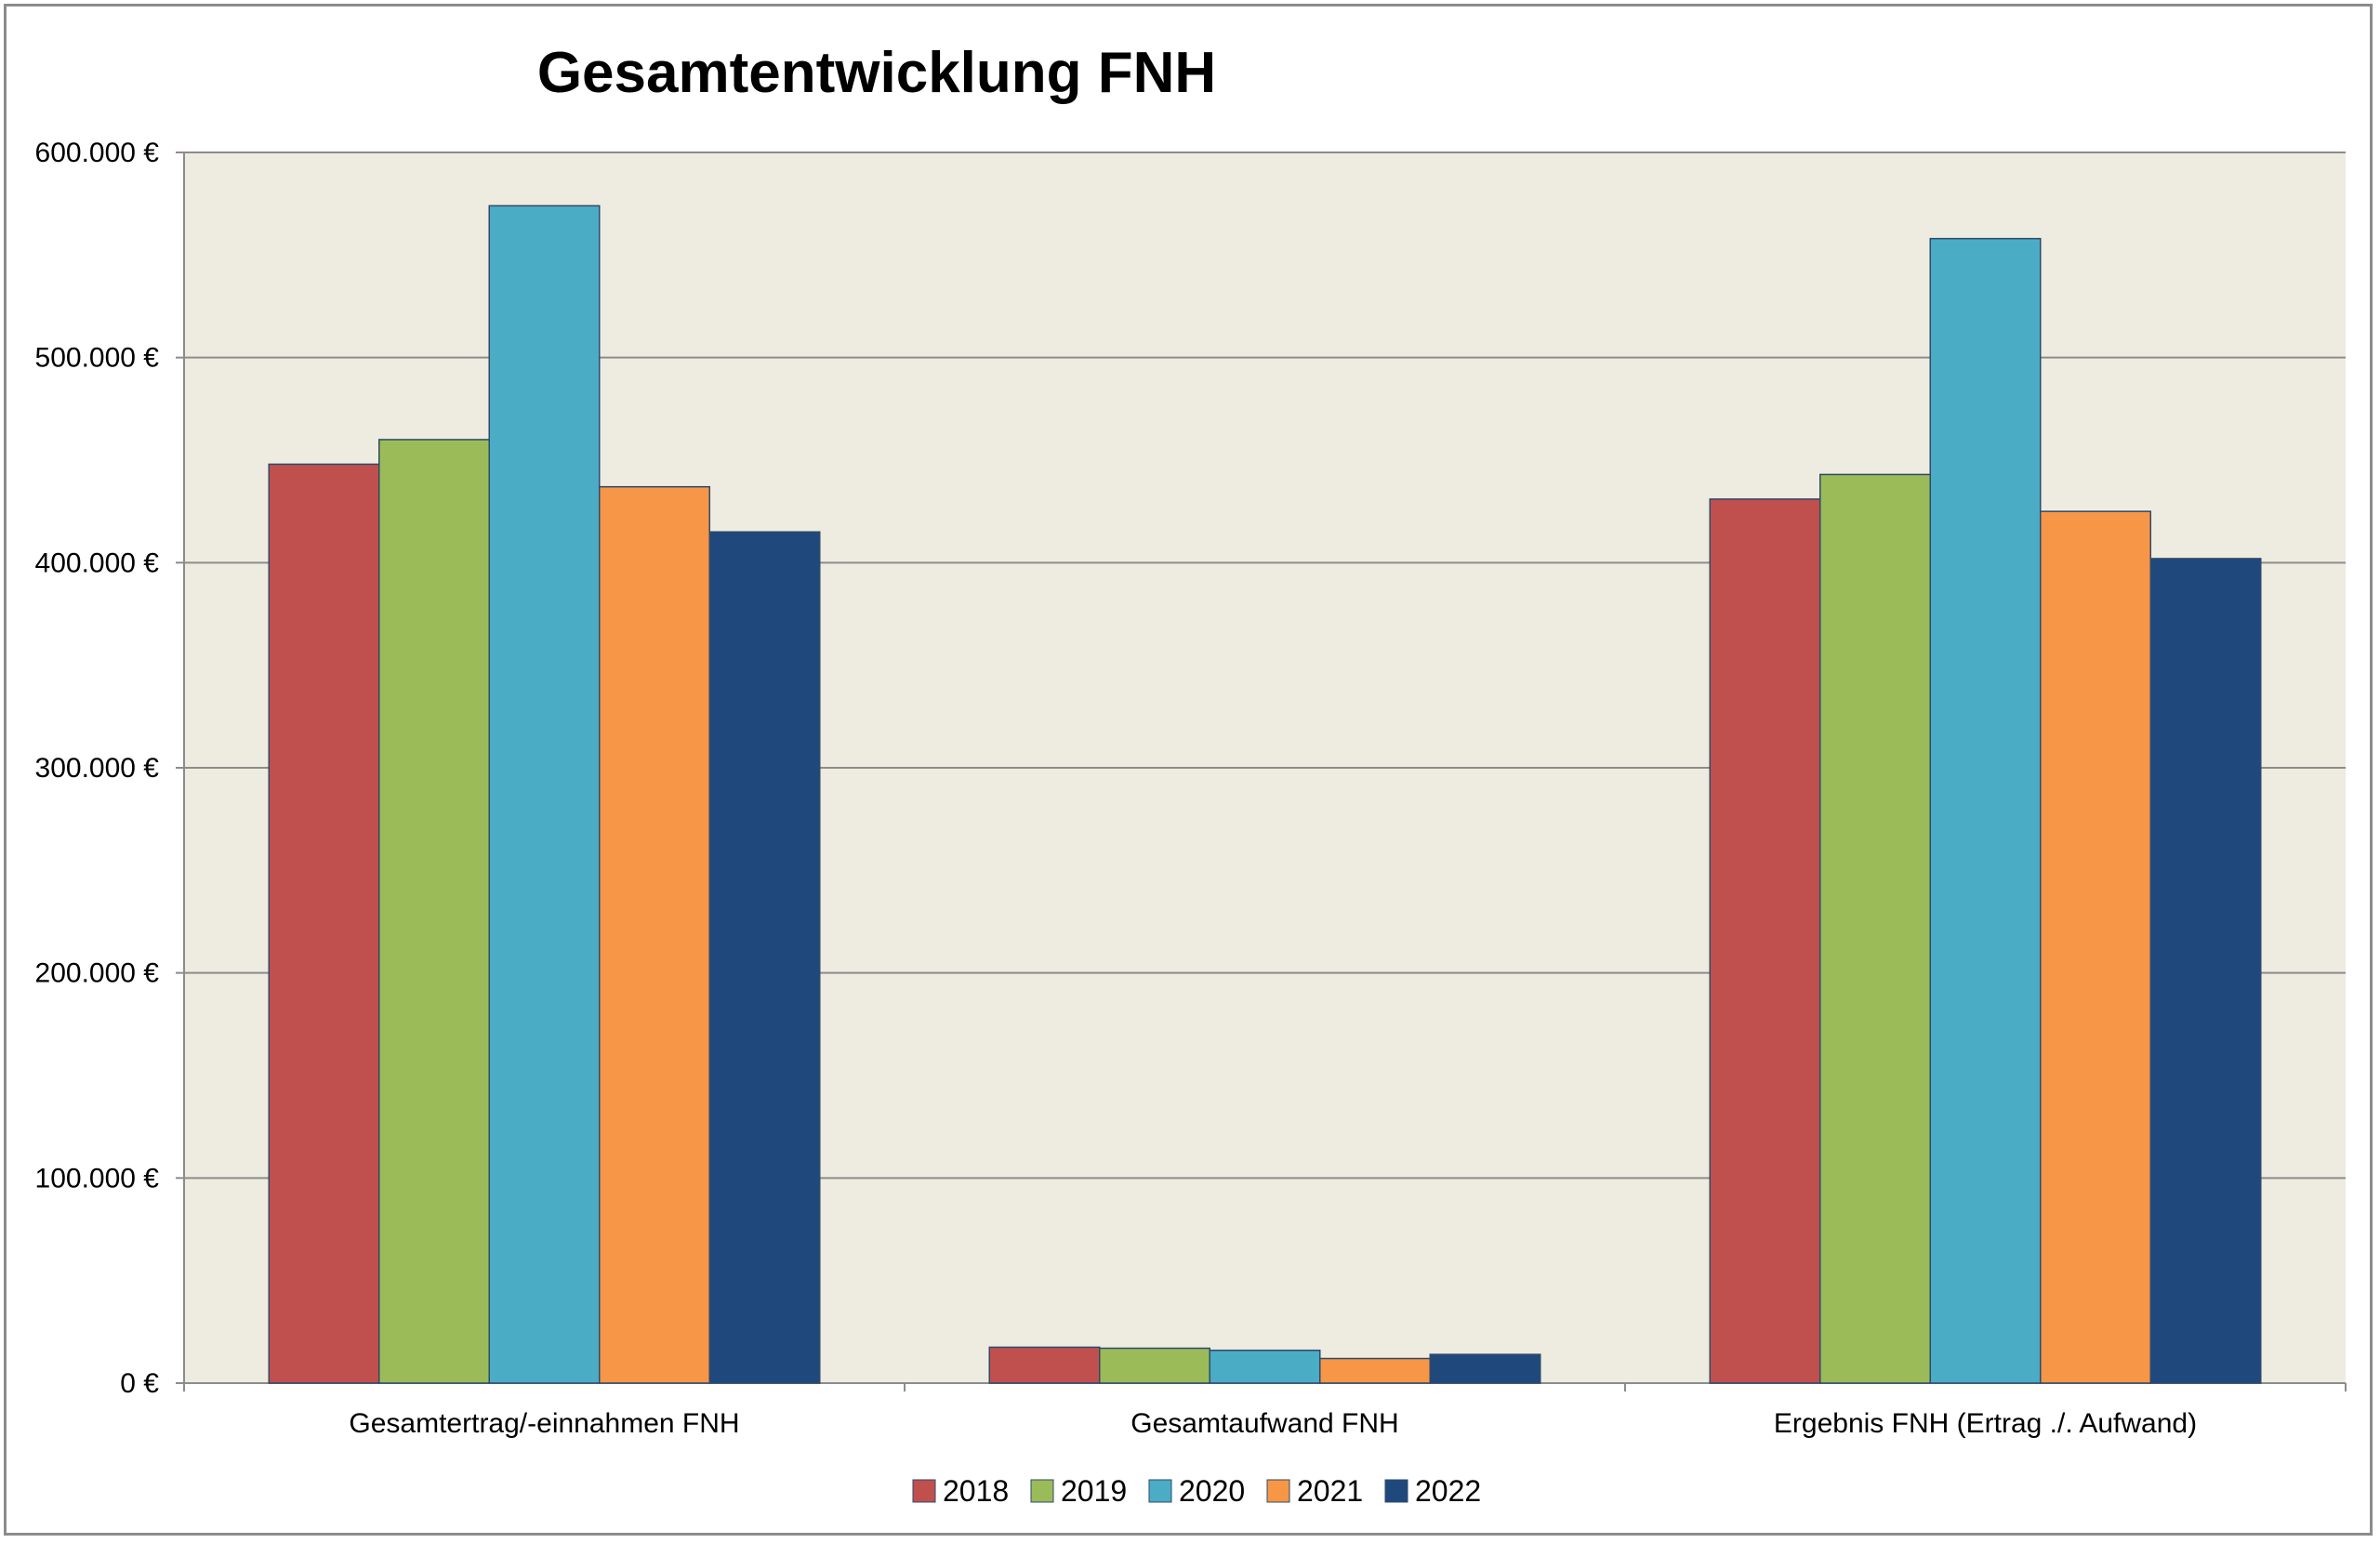 The width and height of the screenshot is (2380, 1543). Describe the element at coordinates (139, 1383) in the screenshot. I see `y-tick-label: 0 €` at that location.